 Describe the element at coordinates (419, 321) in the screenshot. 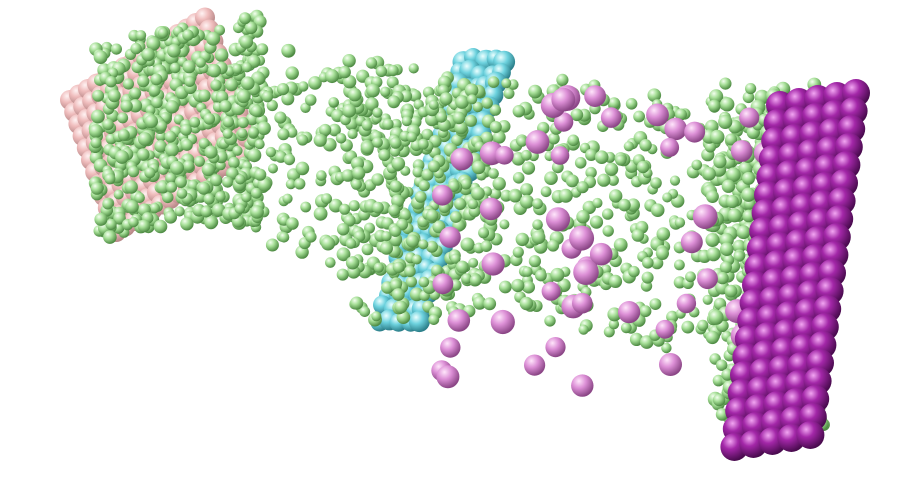

I see `membrane-bead` at that location.